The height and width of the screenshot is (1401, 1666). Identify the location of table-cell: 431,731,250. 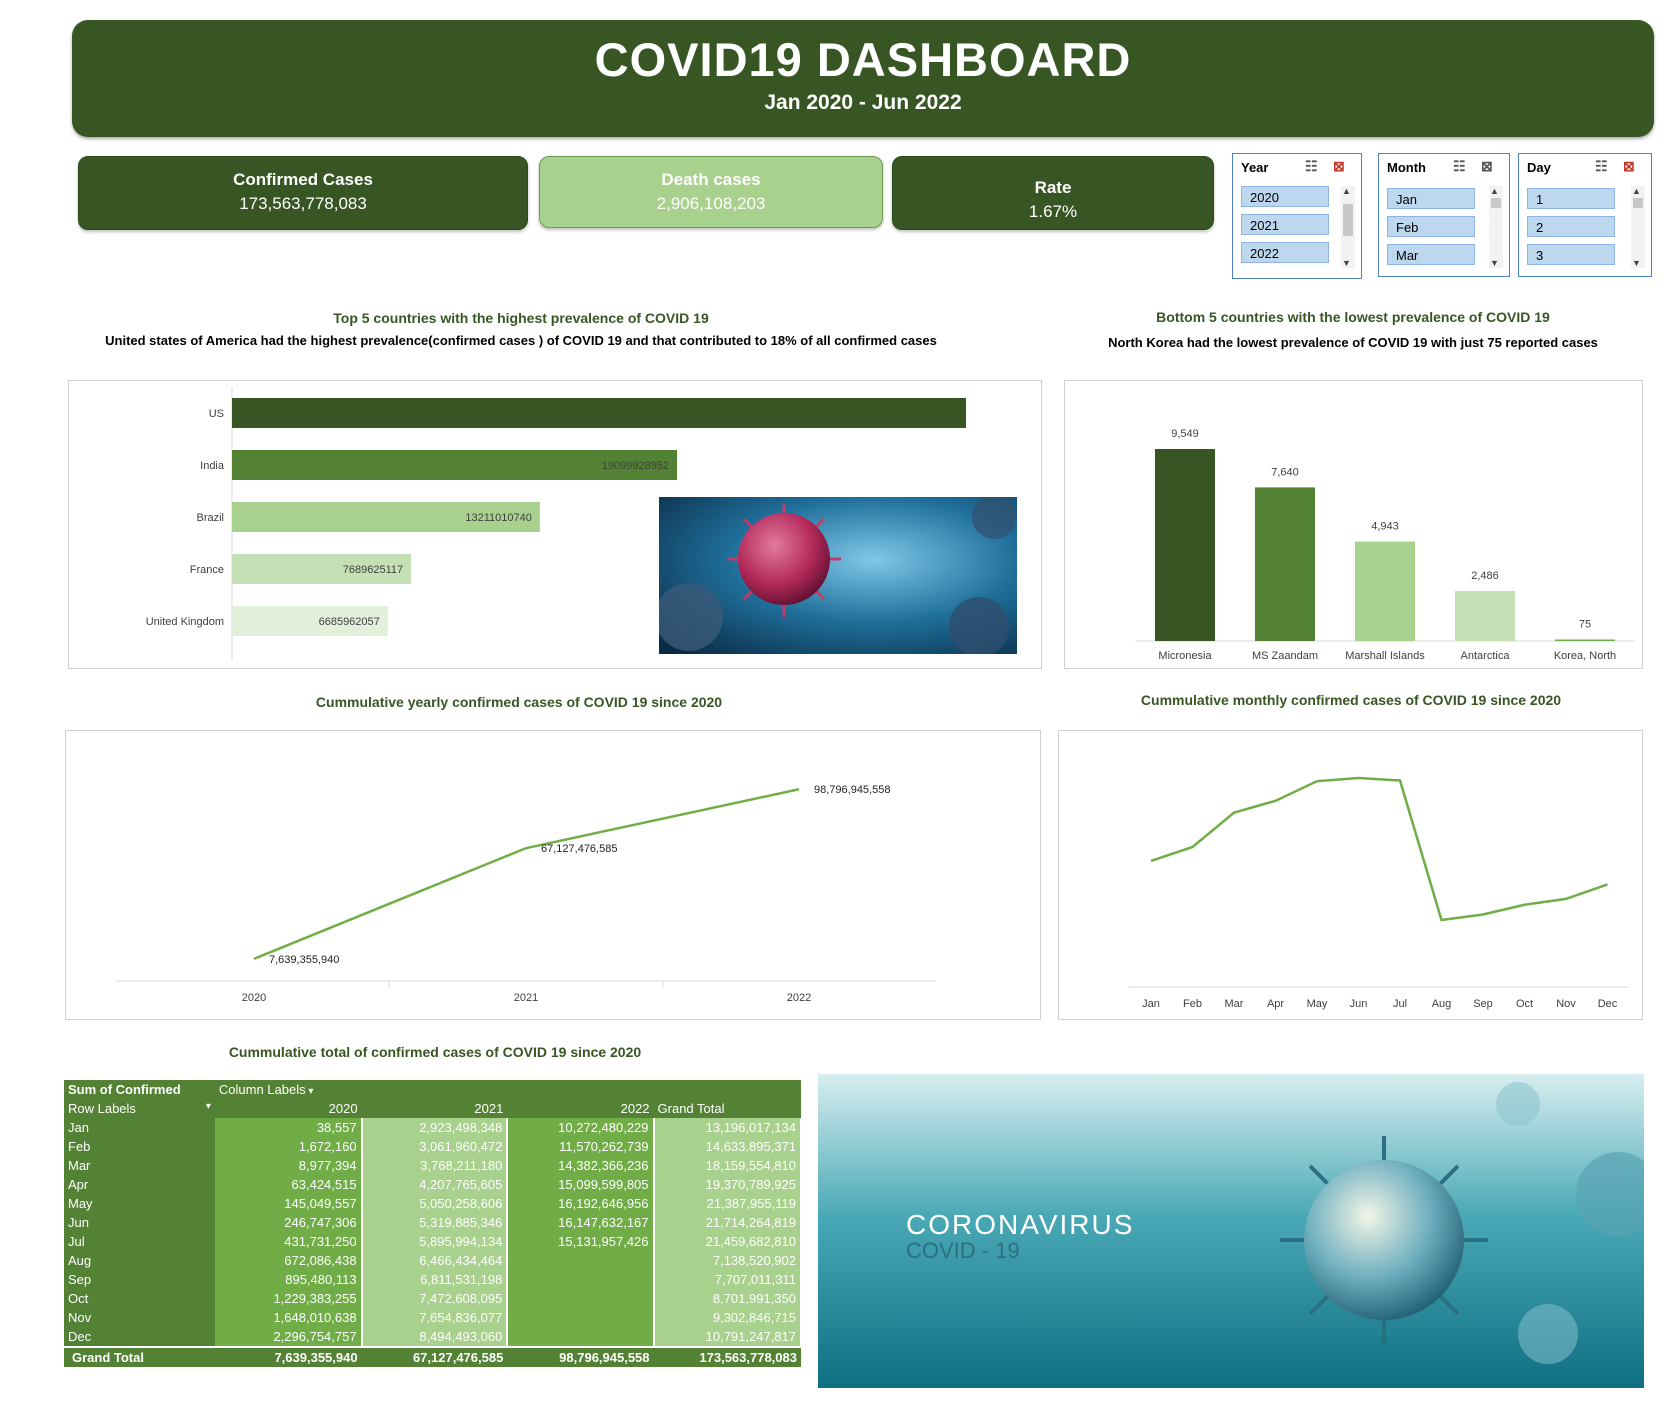
(288, 1241).